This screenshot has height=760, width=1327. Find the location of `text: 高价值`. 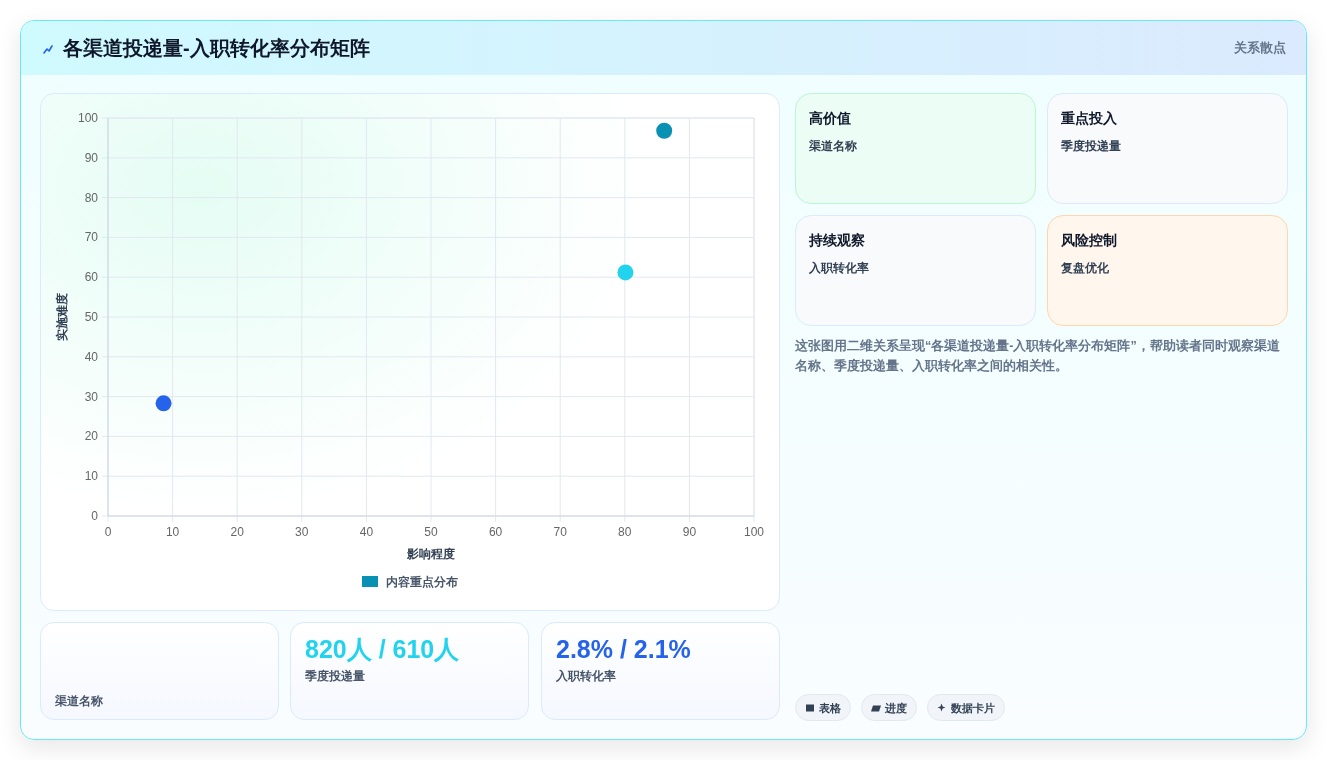

text: 高价值 is located at coordinates (830, 118).